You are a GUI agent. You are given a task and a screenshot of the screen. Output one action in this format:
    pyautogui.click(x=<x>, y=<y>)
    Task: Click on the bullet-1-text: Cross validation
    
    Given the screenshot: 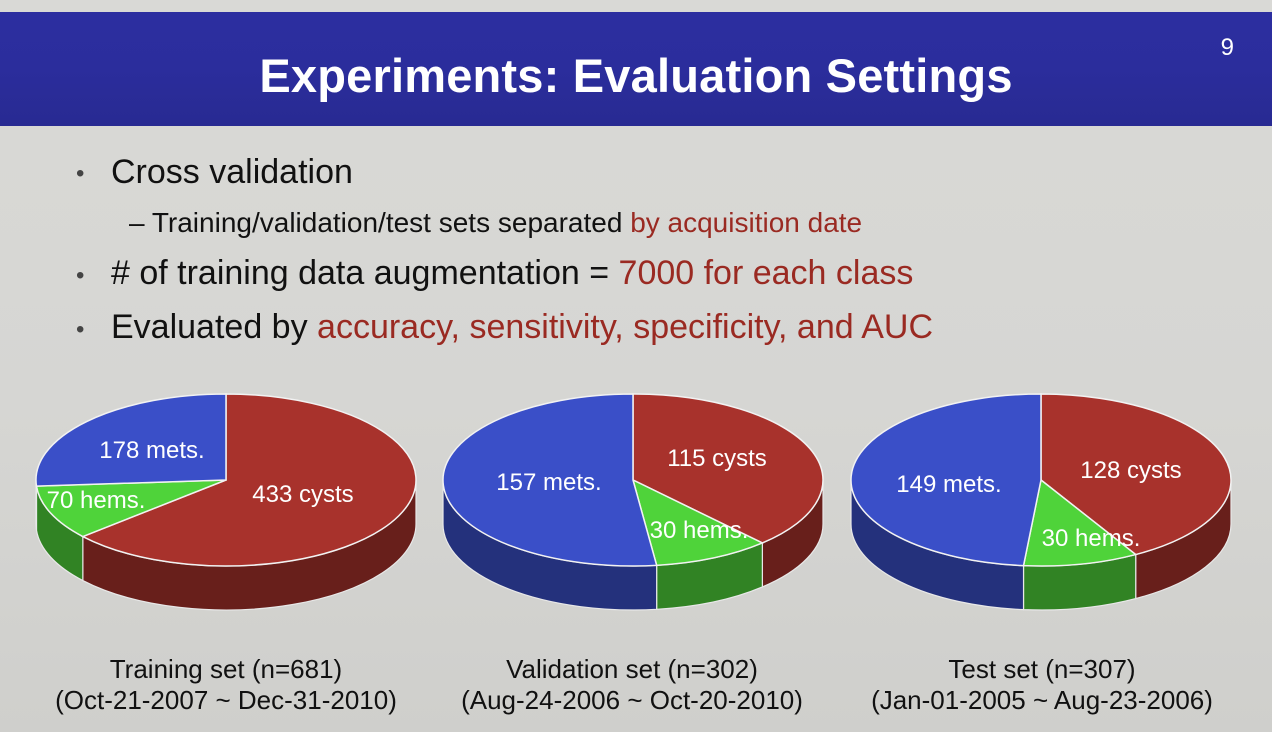 What is the action you would take?
    pyautogui.click(x=232, y=172)
    